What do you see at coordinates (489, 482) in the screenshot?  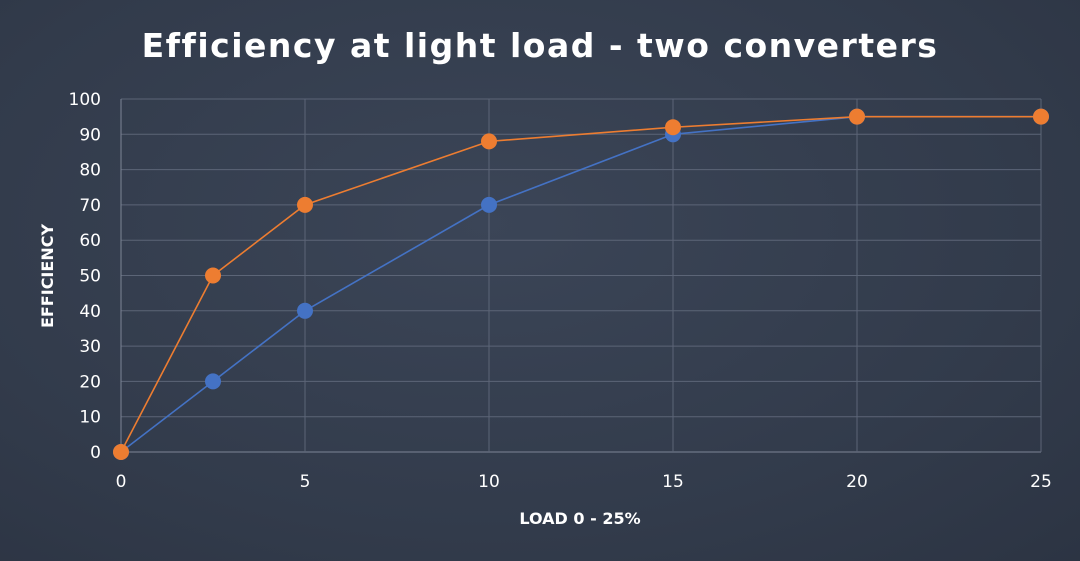 I see `x-tick-label: 10` at bounding box center [489, 482].